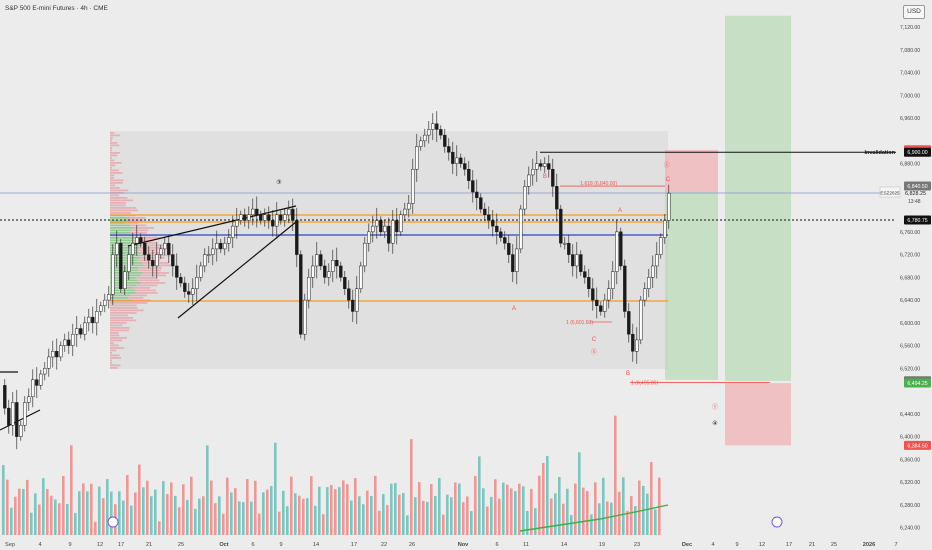 This screenshot has height=550, width=932. Describe the element at coordinates (910, 278) in the screenshot. I see `price-tick: 6,680.00` at that location.